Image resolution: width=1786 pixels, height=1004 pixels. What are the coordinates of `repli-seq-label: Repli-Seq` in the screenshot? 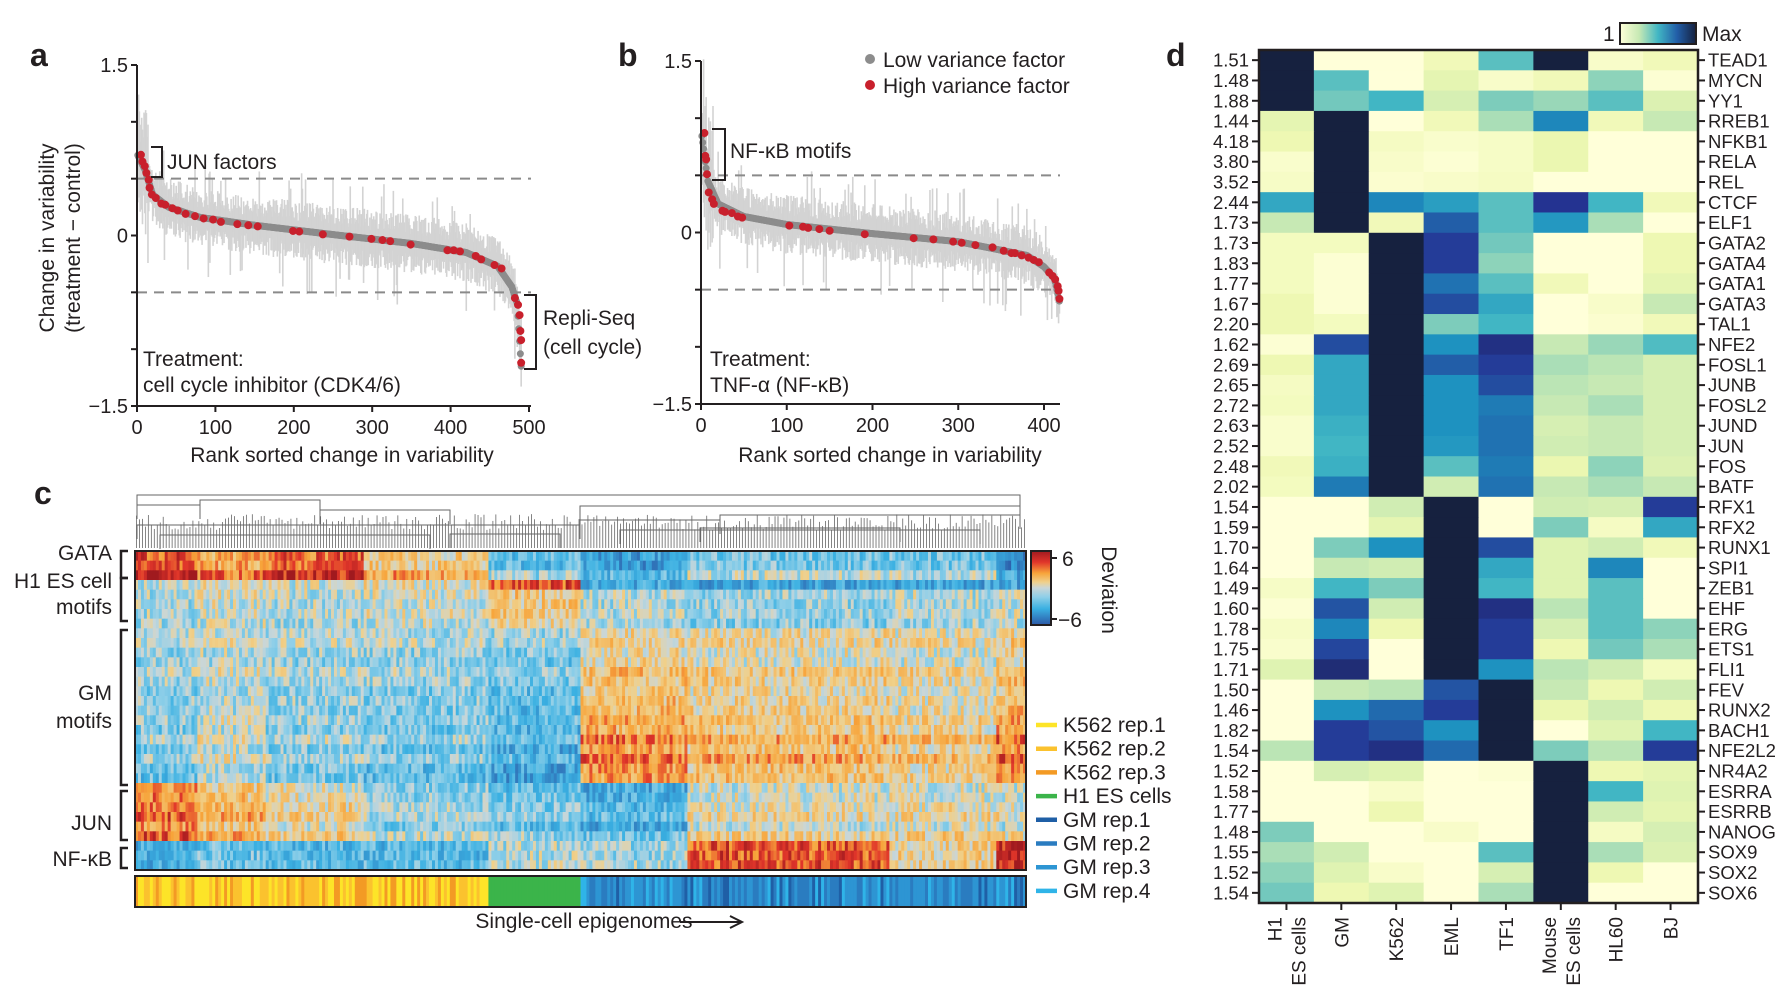 It's located at (589, 318).